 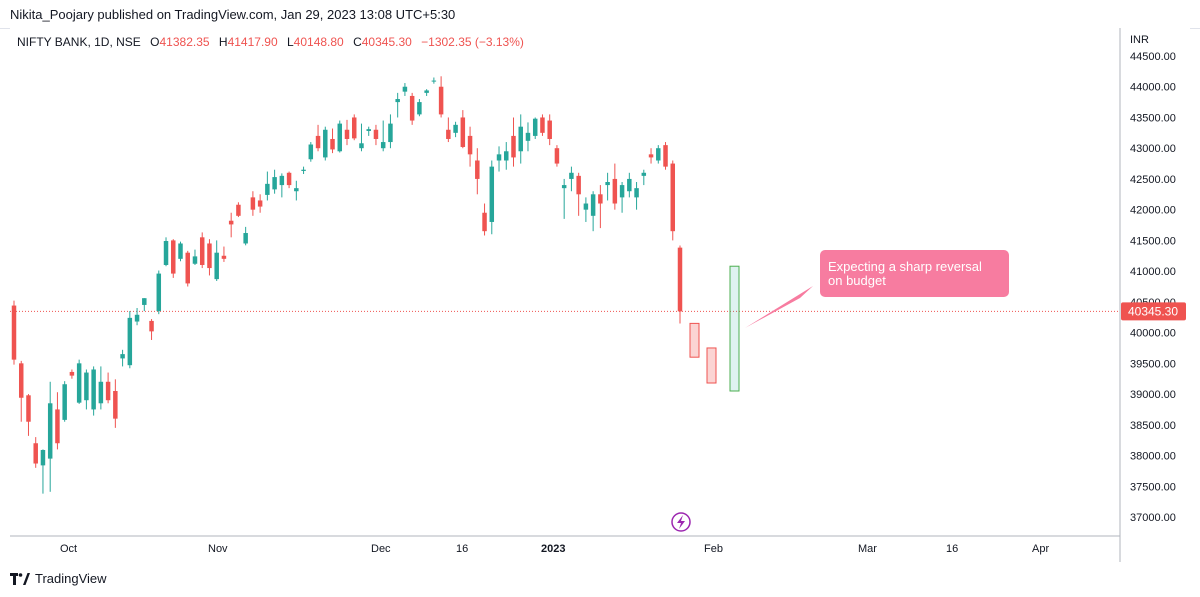 I want to click on price-tick-label: 37000.00, so click(x=1153, y=518).